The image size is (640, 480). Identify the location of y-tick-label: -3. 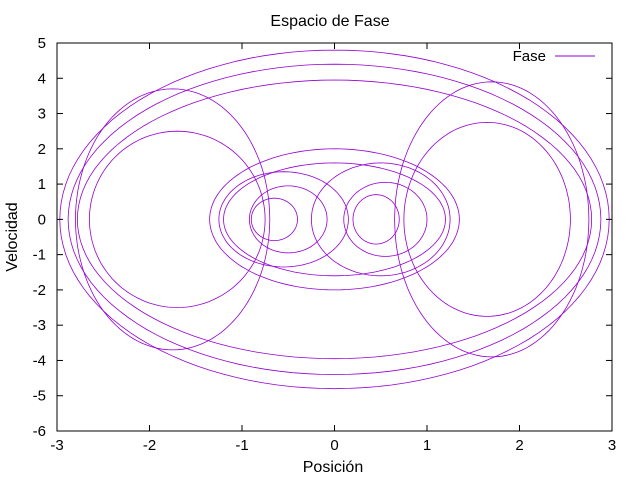
(39, 325).